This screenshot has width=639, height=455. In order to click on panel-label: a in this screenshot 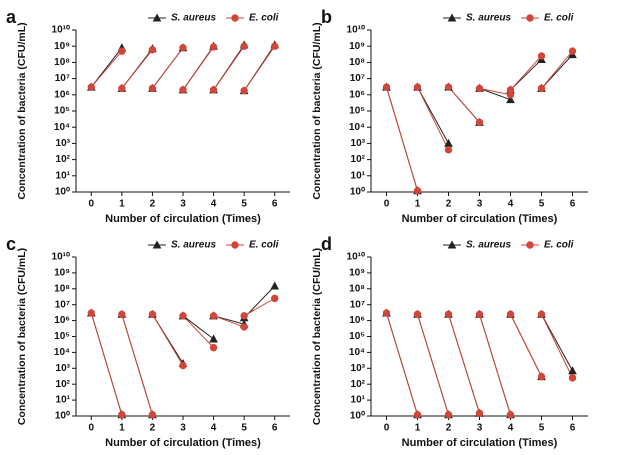, I will do `click(11, 17)`.